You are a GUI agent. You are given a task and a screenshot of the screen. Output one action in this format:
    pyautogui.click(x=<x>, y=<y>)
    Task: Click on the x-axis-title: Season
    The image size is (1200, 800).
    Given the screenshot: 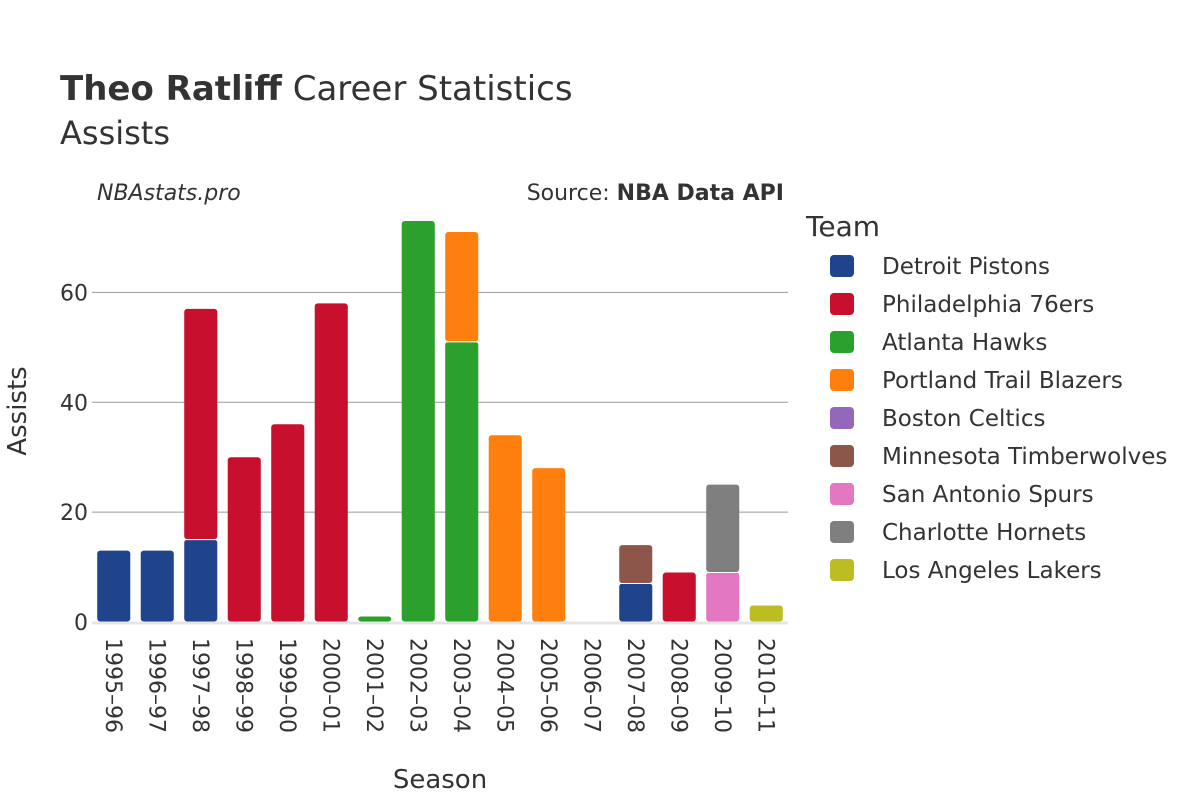 What is the action you would take?
    pyautogui.click(x=440, y=780)
    